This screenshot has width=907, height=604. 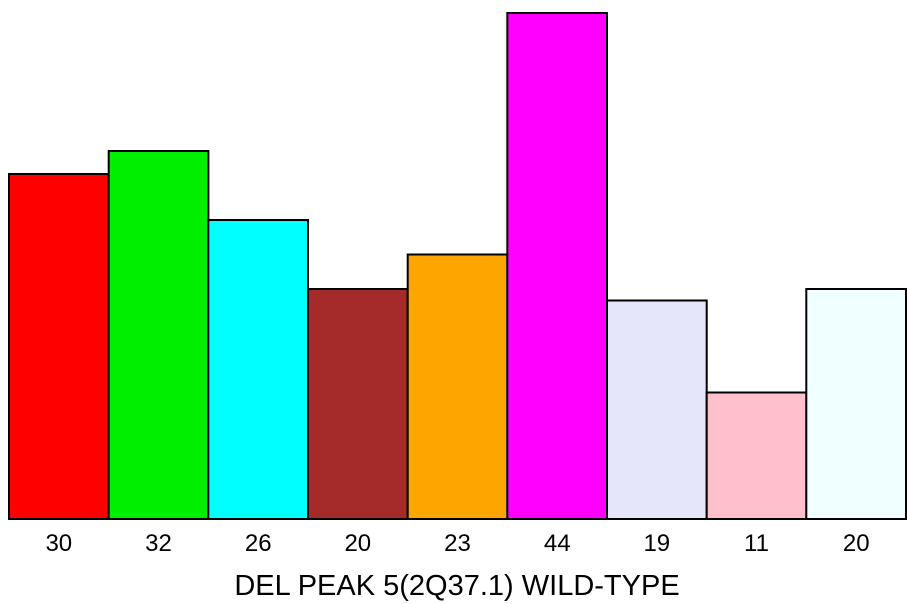 I want to click on x-tick-label-1: 30, so click(x=58, y=543).